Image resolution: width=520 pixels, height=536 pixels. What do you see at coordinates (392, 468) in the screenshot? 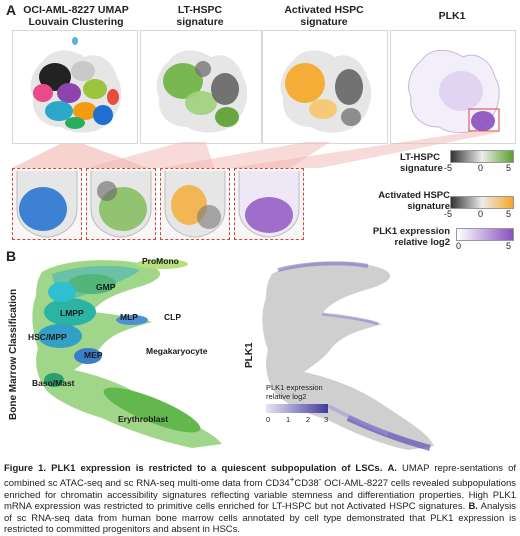
I see `caption-part-a-label: A.` at bounding box center [392, 468].